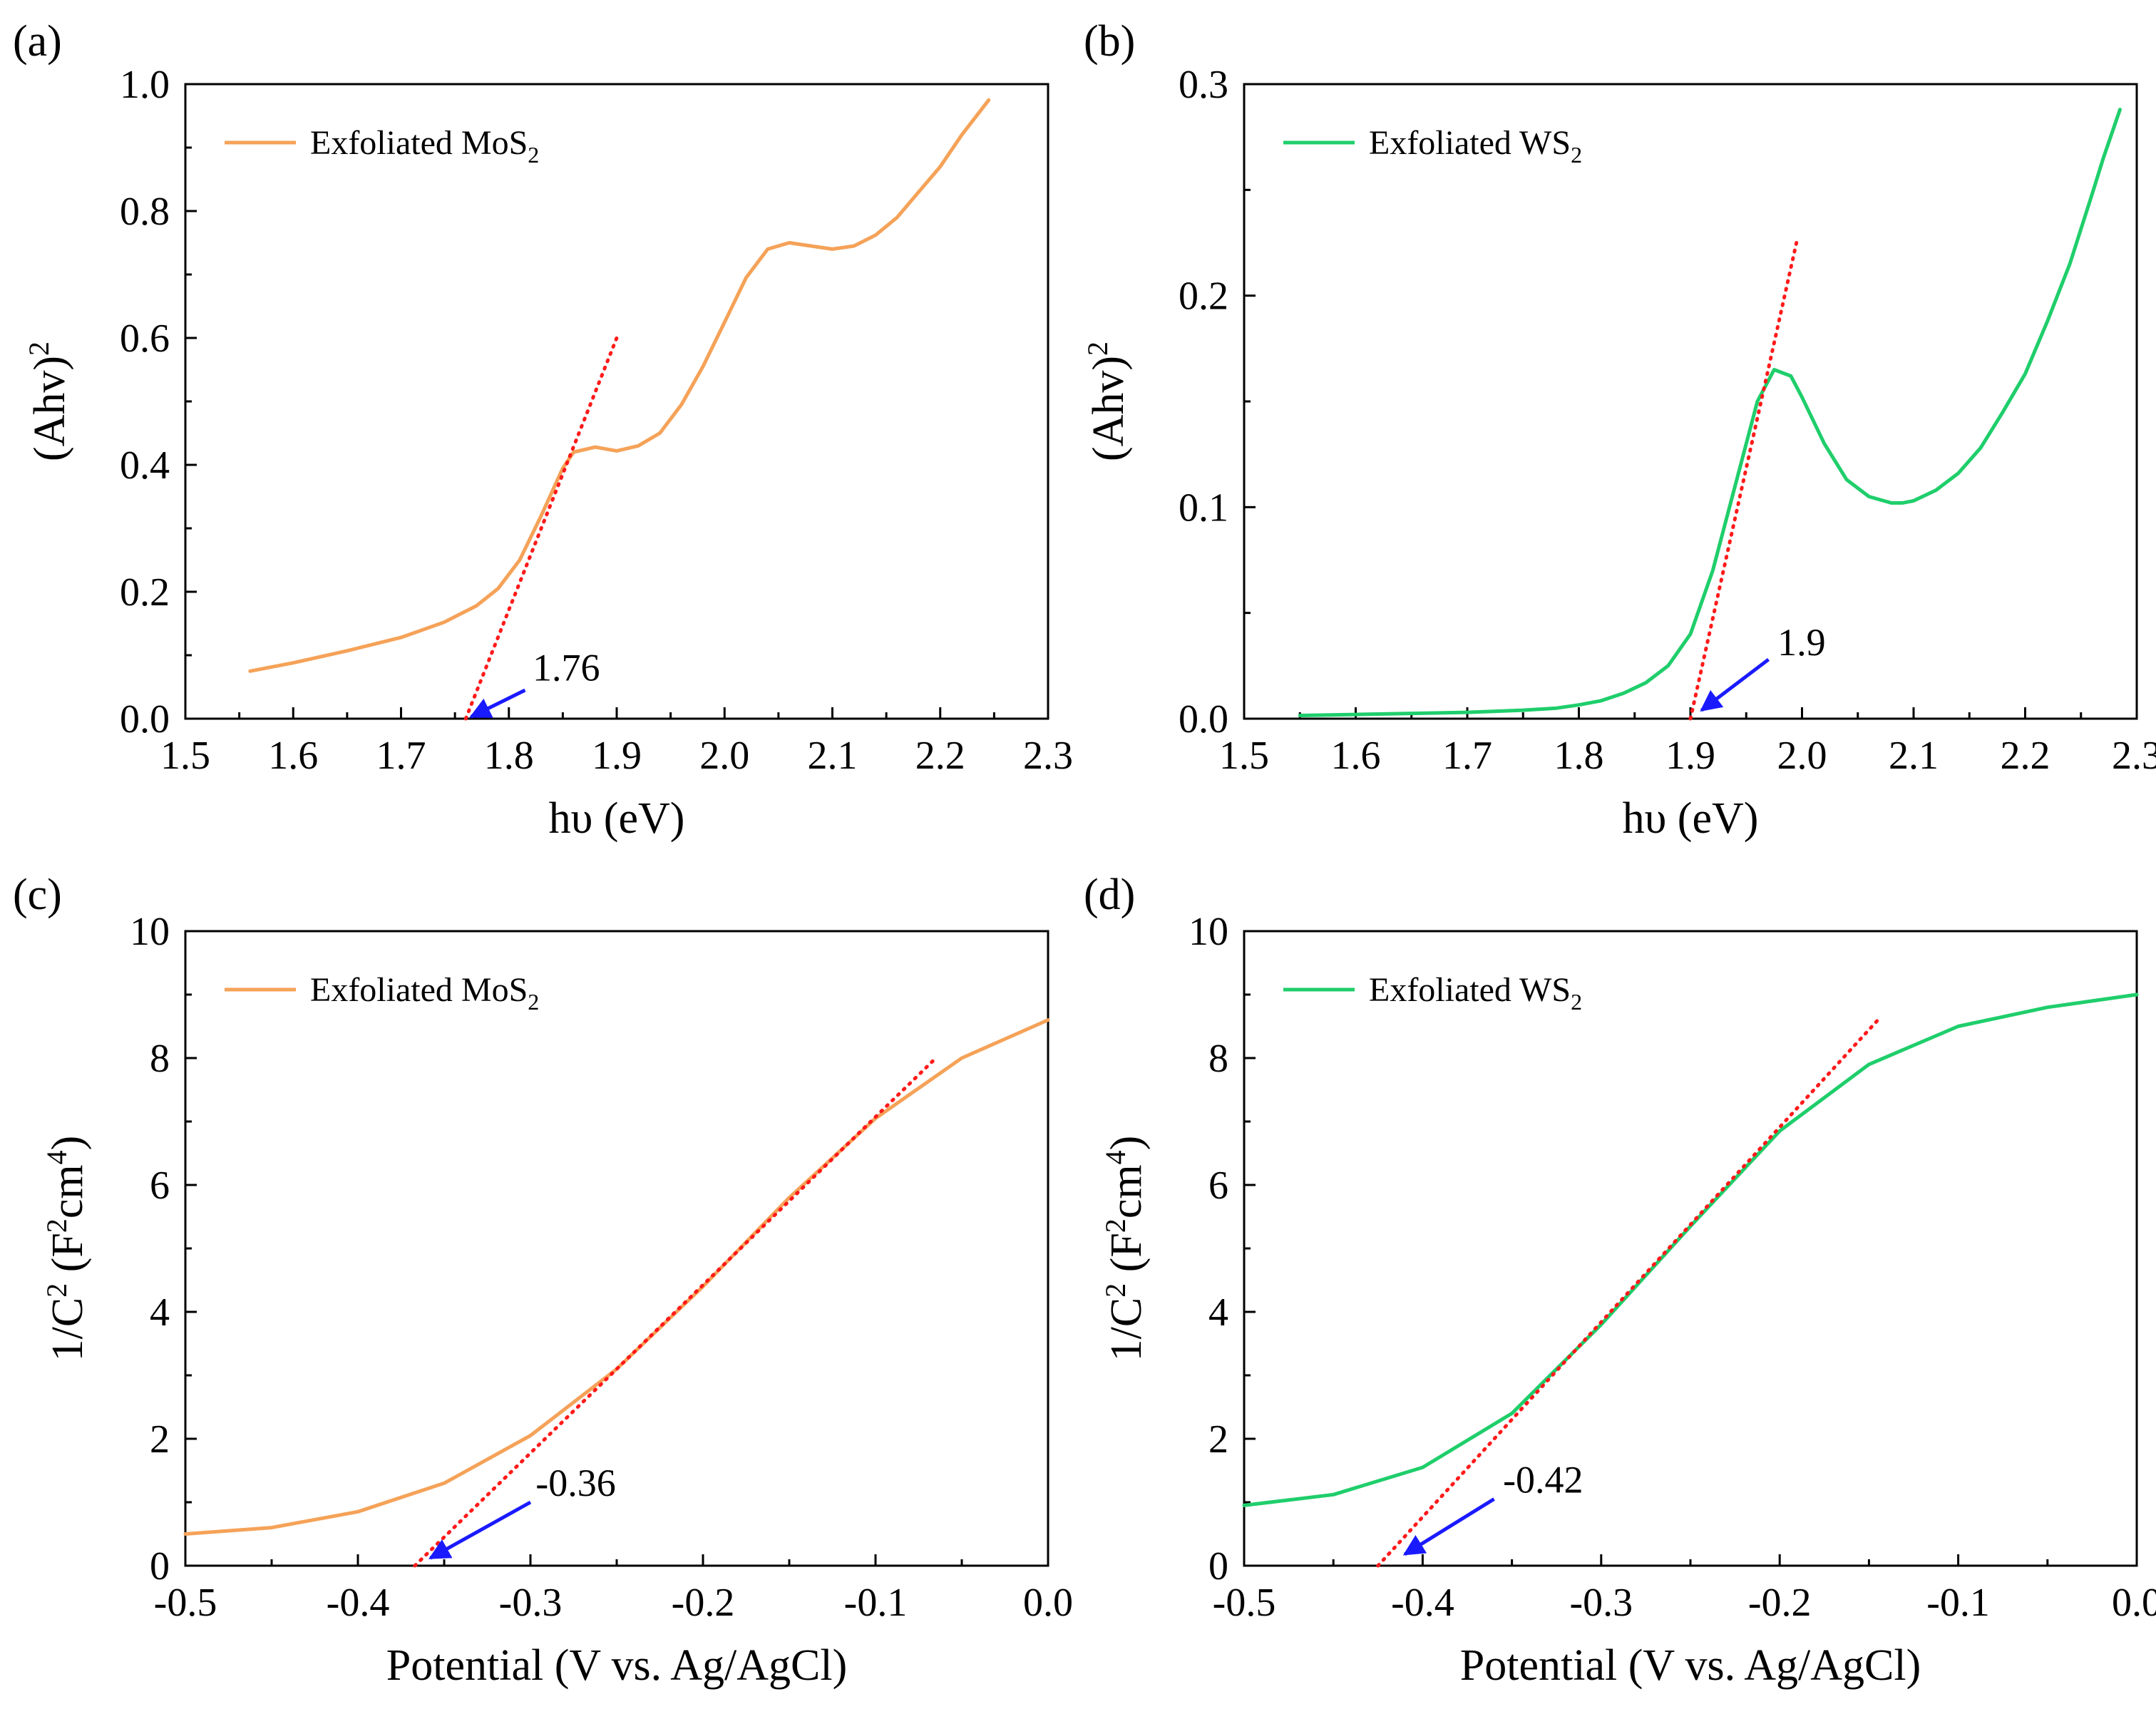  Describe the element at coordinates (1048, 1603) in the screenshot. I see `x-tick-label-c: 0.0` at that location.